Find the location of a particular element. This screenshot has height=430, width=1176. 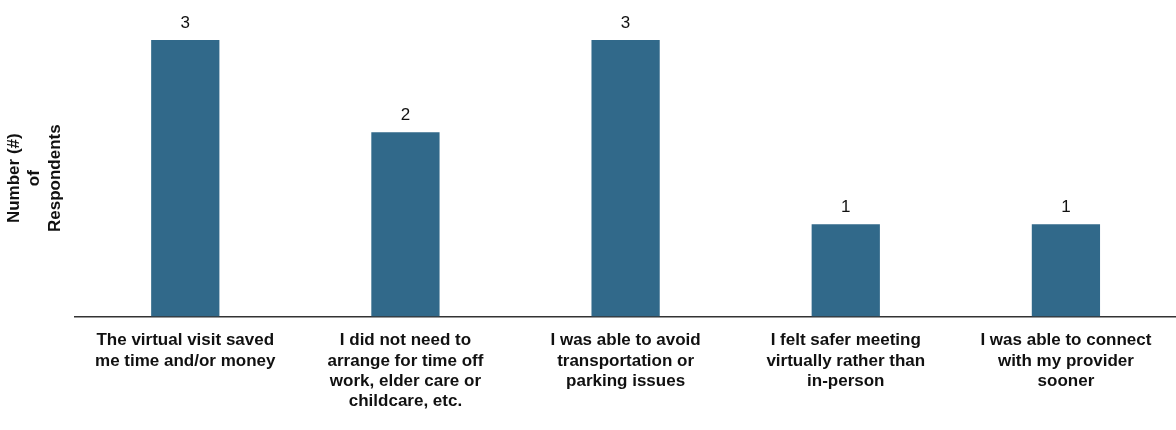

y-axis-title: Number (#) of Respondents is located at coordinates (33, 178).